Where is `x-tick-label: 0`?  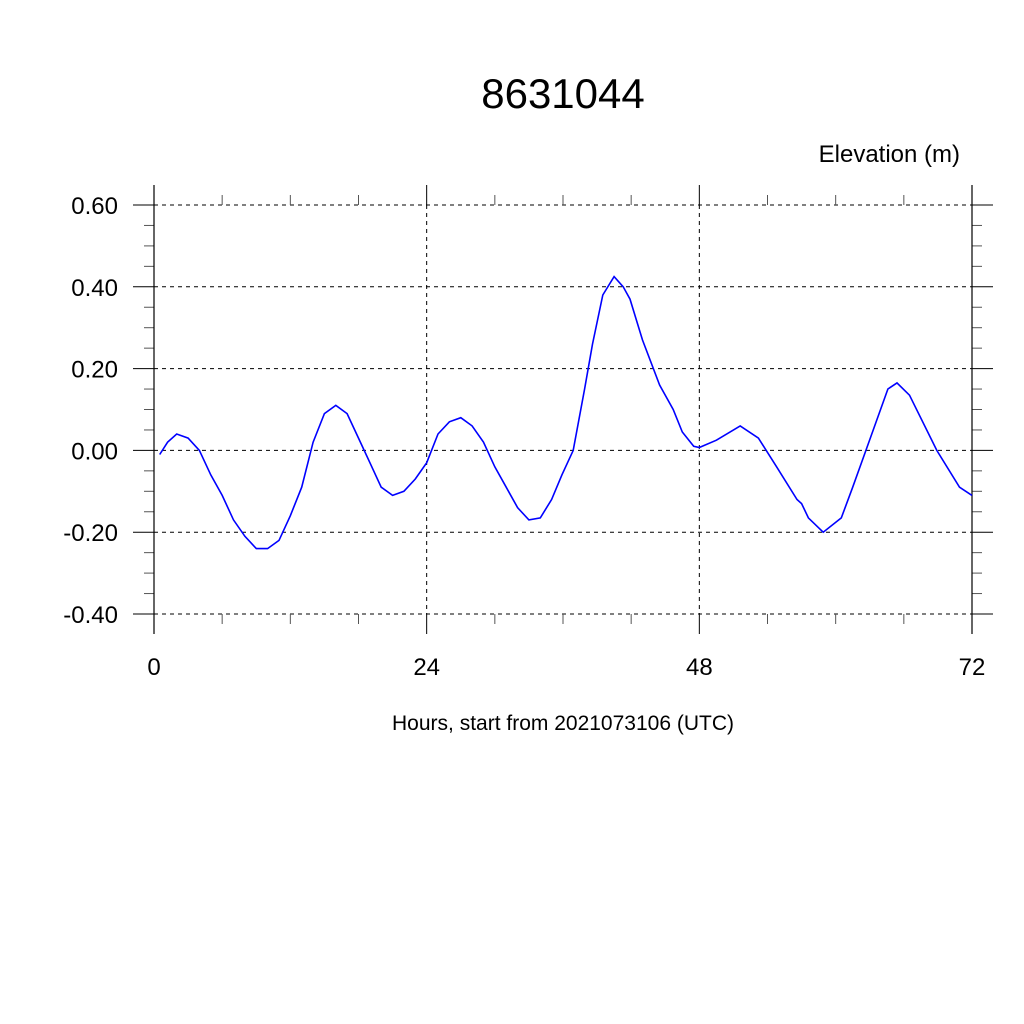
x-tick-label: 0 is located at coordinates (153, 667).